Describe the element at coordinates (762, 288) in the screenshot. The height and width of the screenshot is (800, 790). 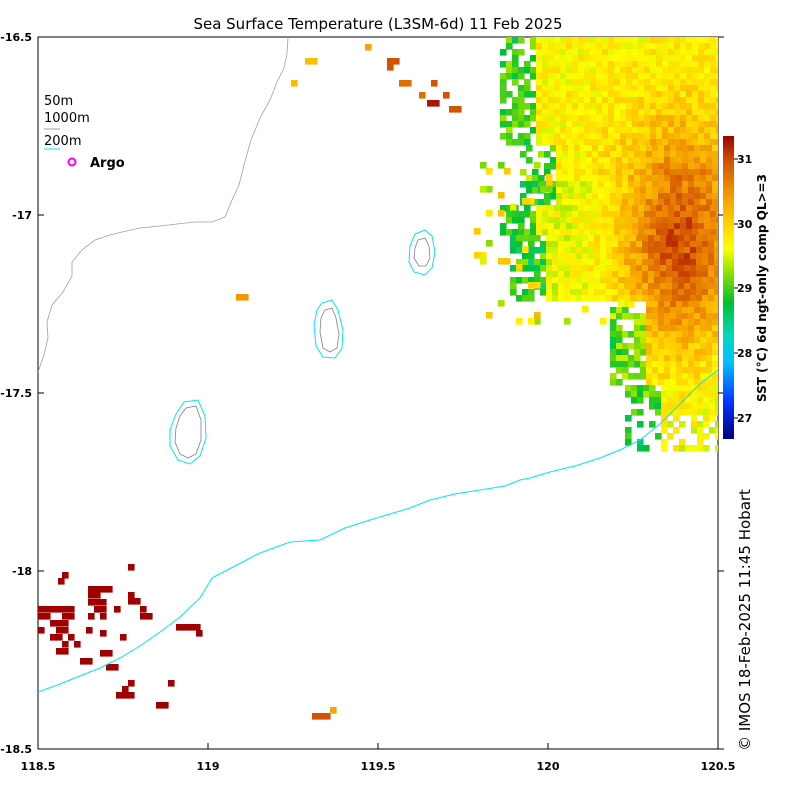
I see `colorbar-title: SST (°C) 6d ngt-only comp QL>=3` at that location.